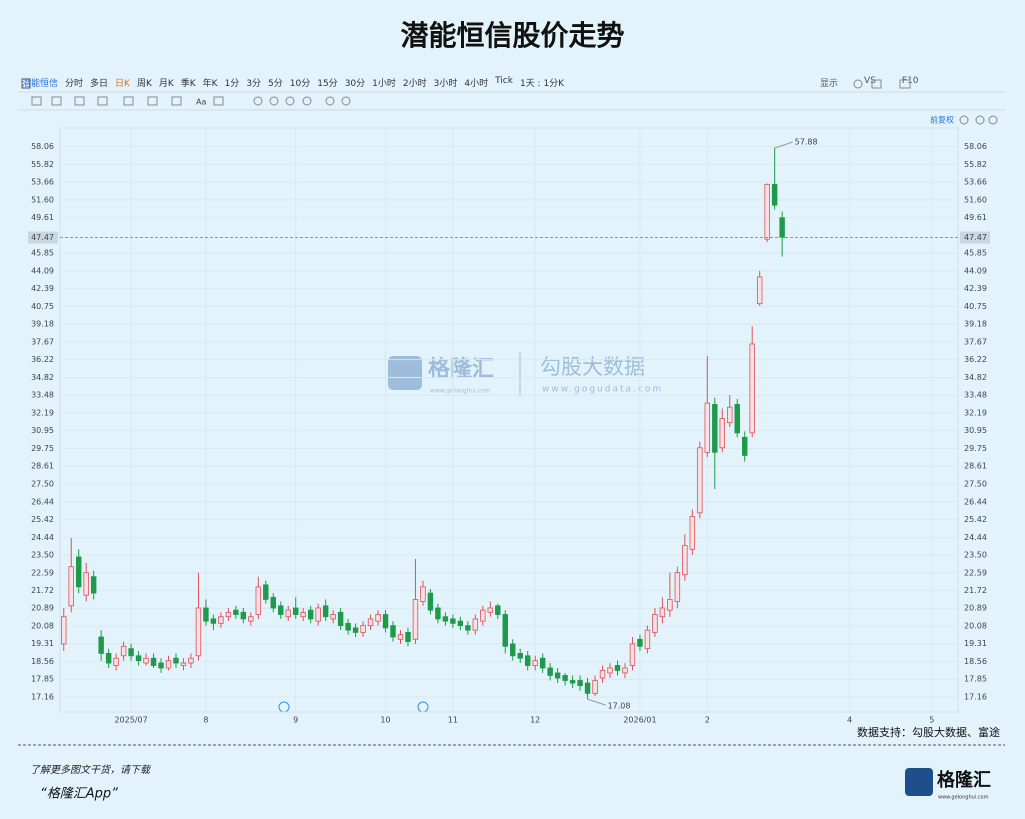 The width and height of the screenshot is (1025, 819). What do you see at coordinates (460, 391) in the screenshot?
I see `watermark-url: www.gelonghui.com` at bounding box center [460, 391].